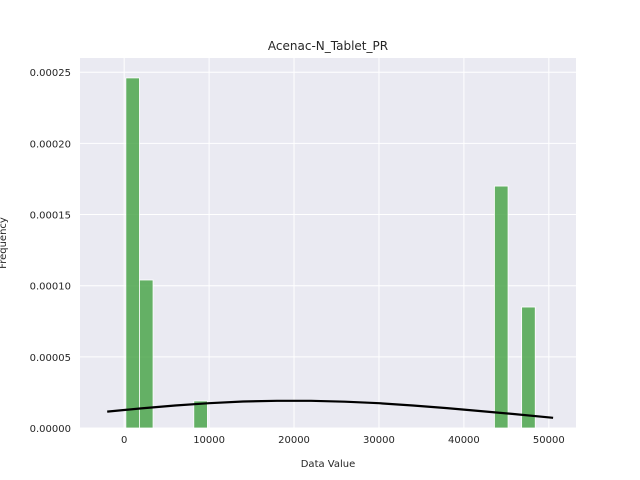  I want to click on x-tick-label: 50000, so click(549, 440).